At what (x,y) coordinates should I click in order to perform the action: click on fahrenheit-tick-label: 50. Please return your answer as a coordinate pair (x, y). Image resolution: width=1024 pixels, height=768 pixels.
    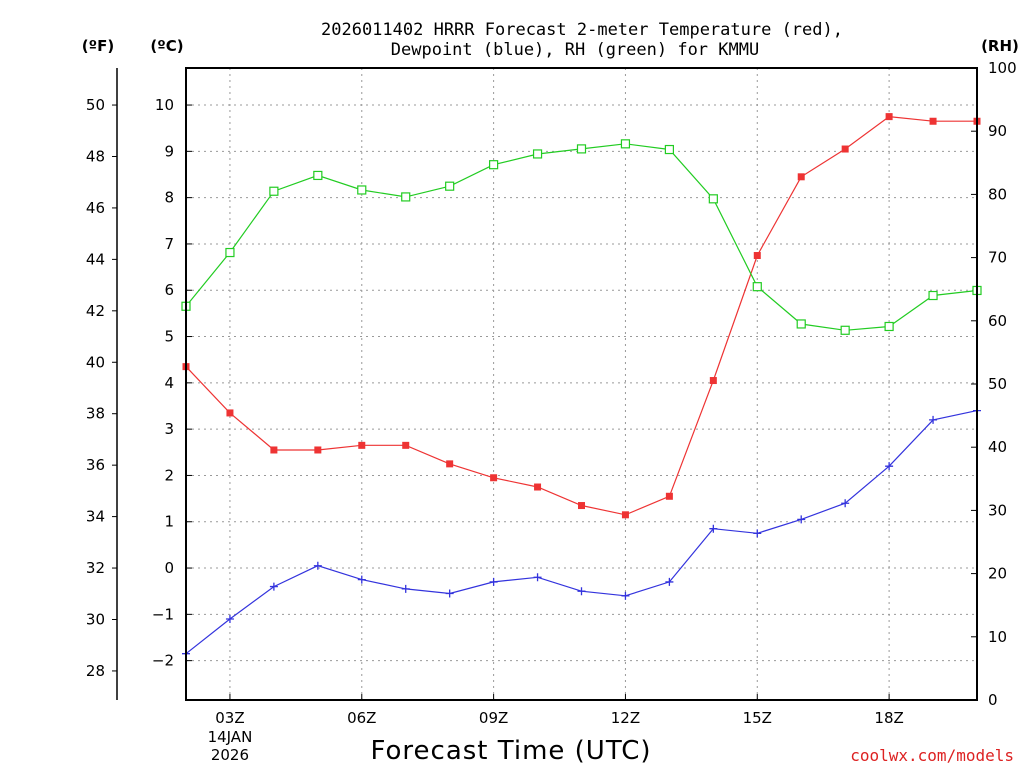
    Looking at the image, I should click on (95, 105).